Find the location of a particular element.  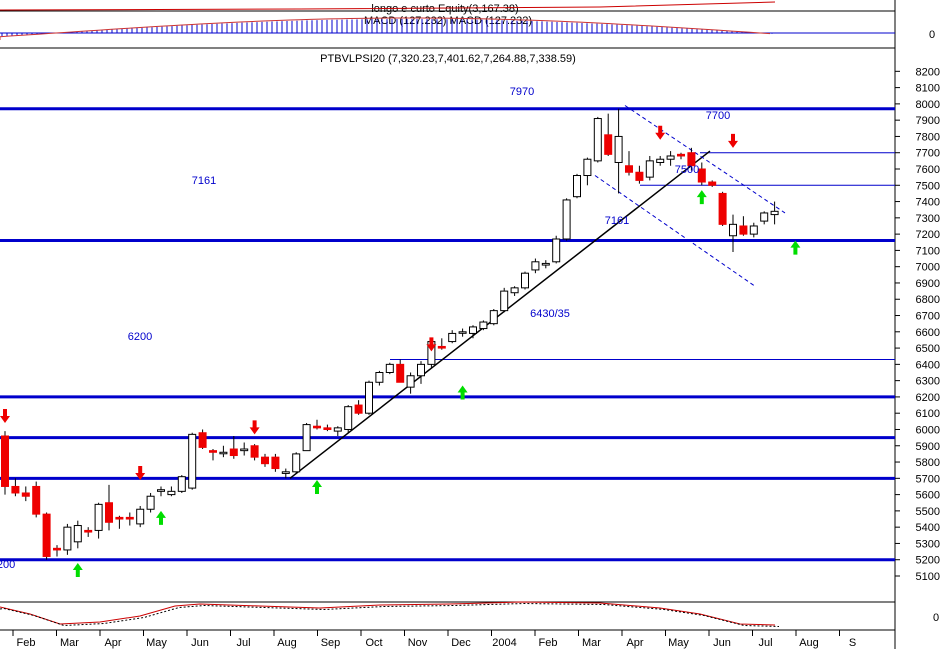

y-tick-label: 6300 is located at coordinates (928, 382).